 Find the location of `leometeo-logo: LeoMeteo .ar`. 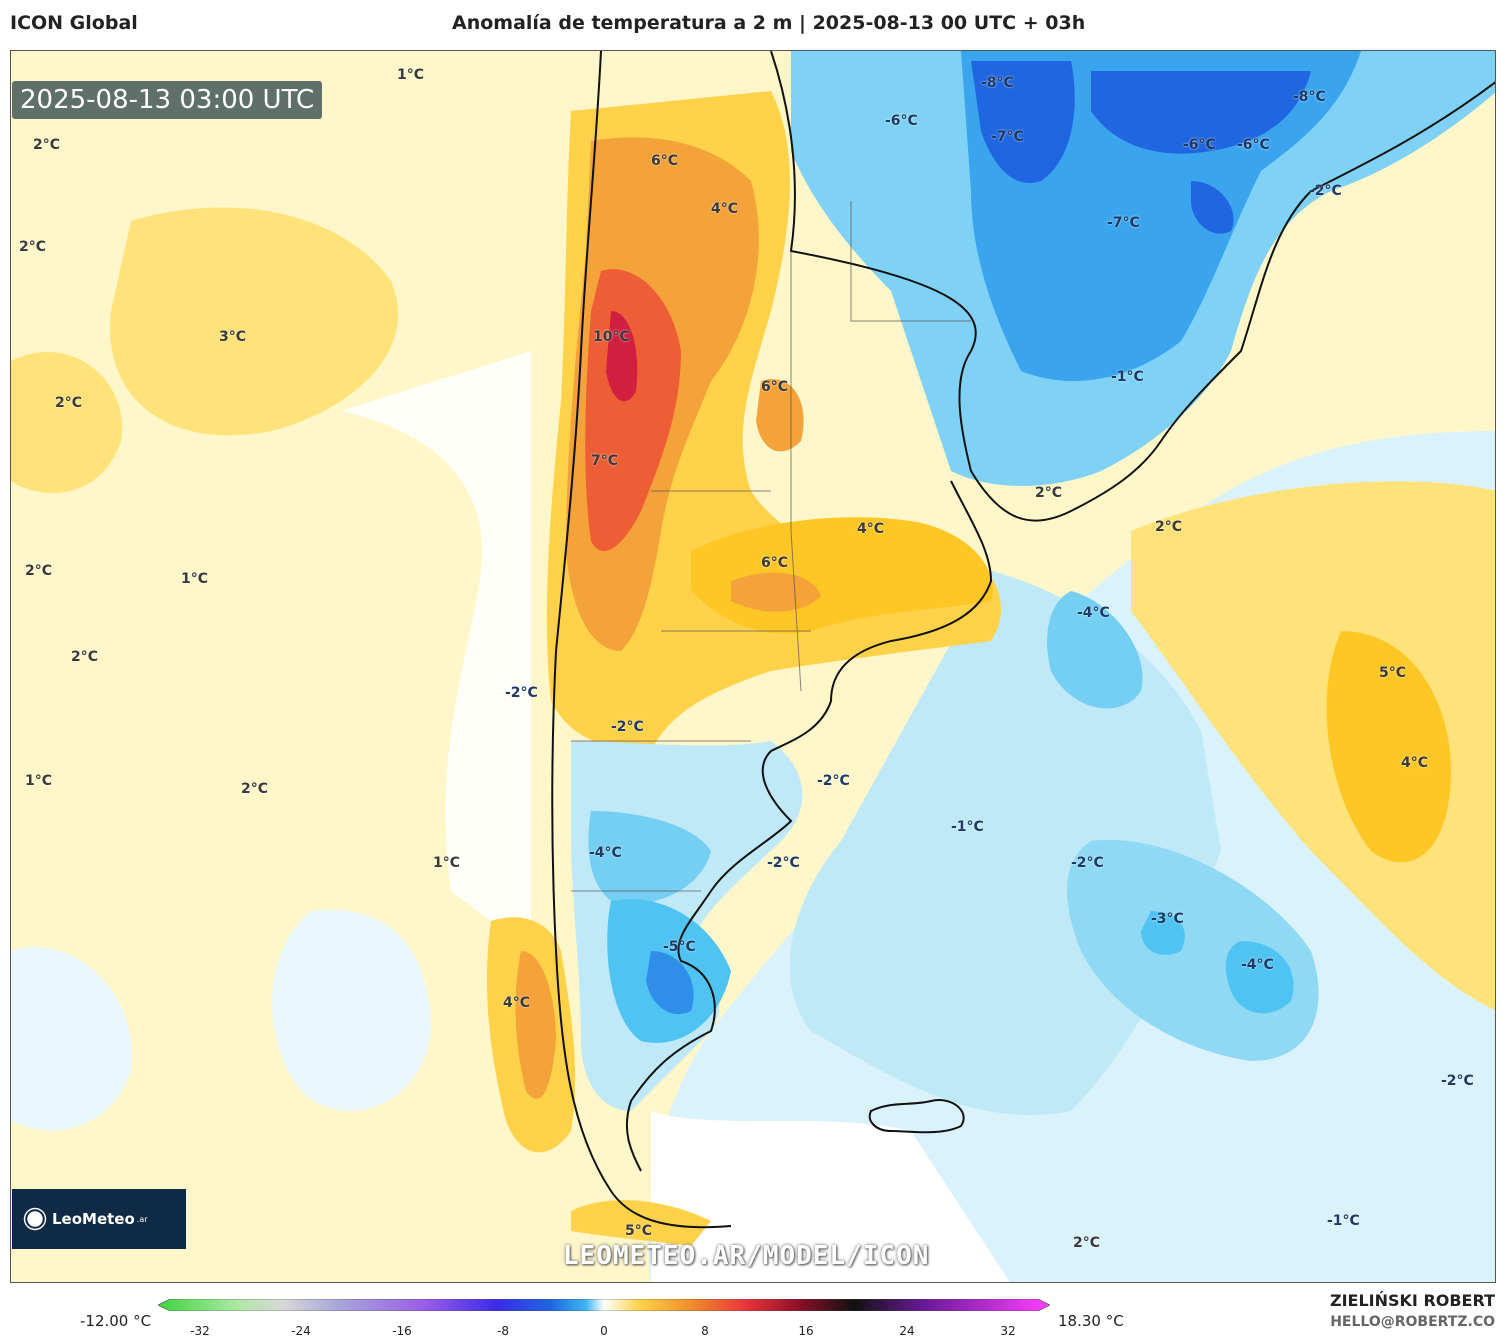

leometeo-logo: LeoMeteo .ar is located at coordinates (99, 1219).